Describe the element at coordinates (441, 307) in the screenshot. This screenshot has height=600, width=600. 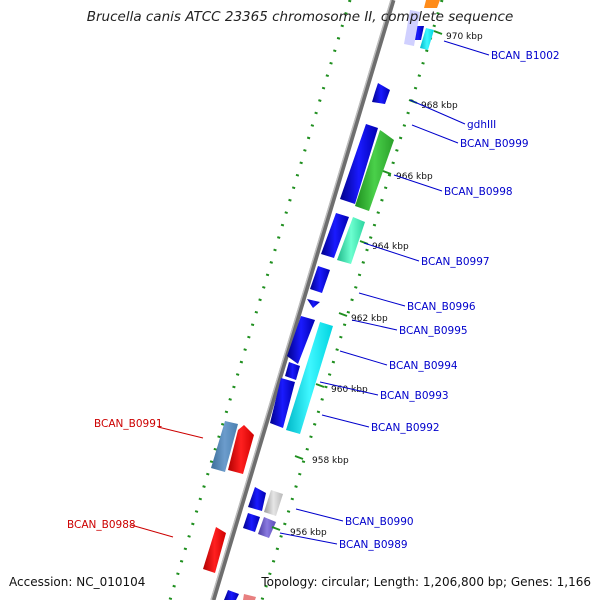
I see `gene-label-b0996: BCAN_B0996` at that location.